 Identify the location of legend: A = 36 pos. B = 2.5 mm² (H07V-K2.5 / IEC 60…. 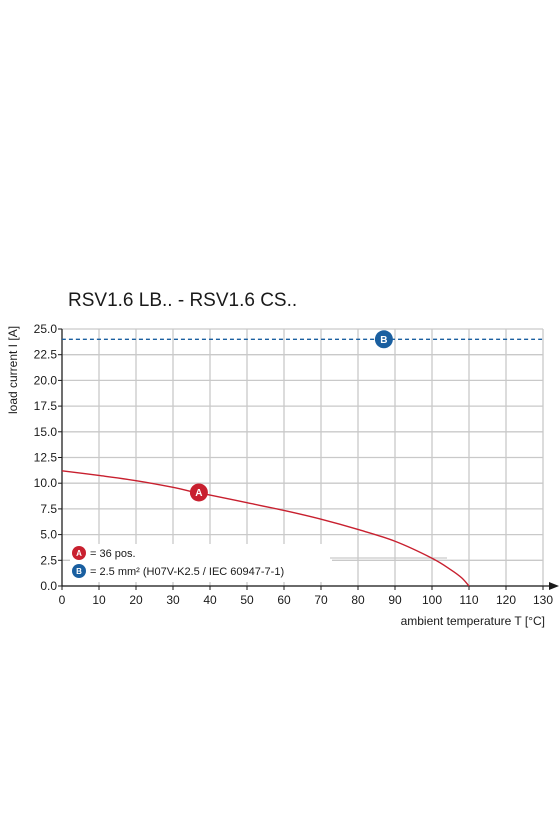
(178, 562).